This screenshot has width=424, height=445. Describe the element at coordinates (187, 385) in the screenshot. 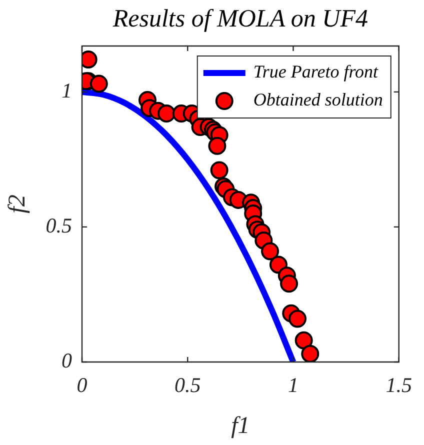

I see `x-tick-label: 0.5` at that location.